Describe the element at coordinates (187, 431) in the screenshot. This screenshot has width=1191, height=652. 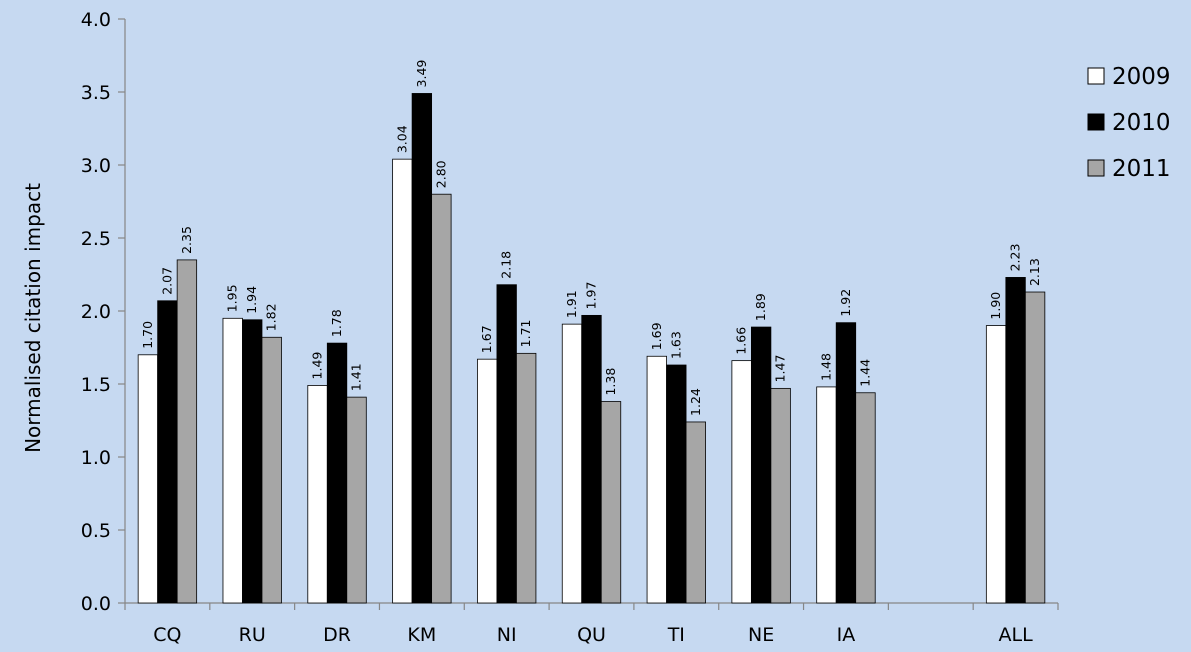
I see `bar-2011-CQ` at that location.